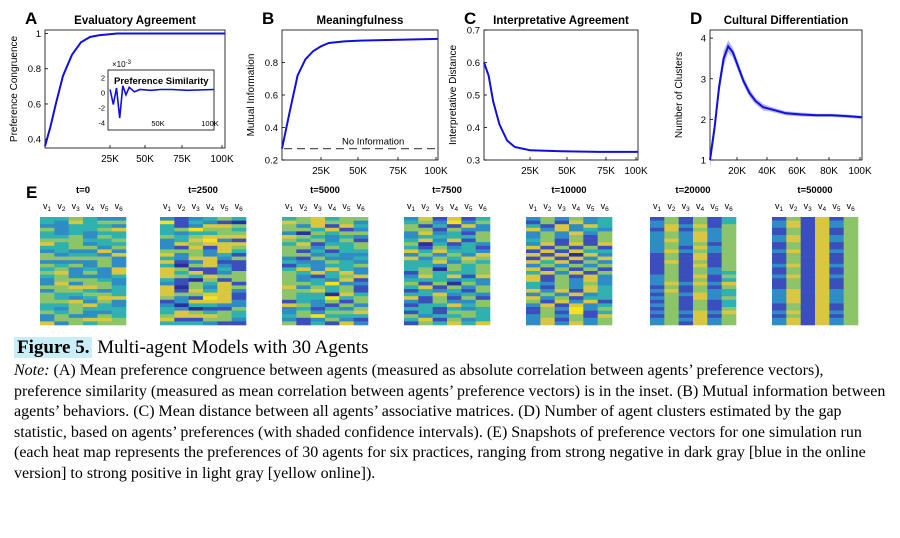  Describe the element at coordinates (198, 209) in the screenshot. I see `variable-subscript: 3` at that location.